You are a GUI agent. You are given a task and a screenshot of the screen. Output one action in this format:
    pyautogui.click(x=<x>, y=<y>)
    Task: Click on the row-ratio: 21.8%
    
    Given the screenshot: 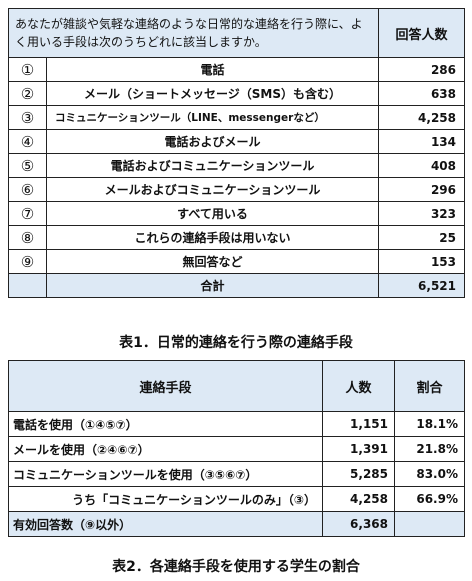 What is the action you would take?
    pyautogui.click(x=429, y=449)
    